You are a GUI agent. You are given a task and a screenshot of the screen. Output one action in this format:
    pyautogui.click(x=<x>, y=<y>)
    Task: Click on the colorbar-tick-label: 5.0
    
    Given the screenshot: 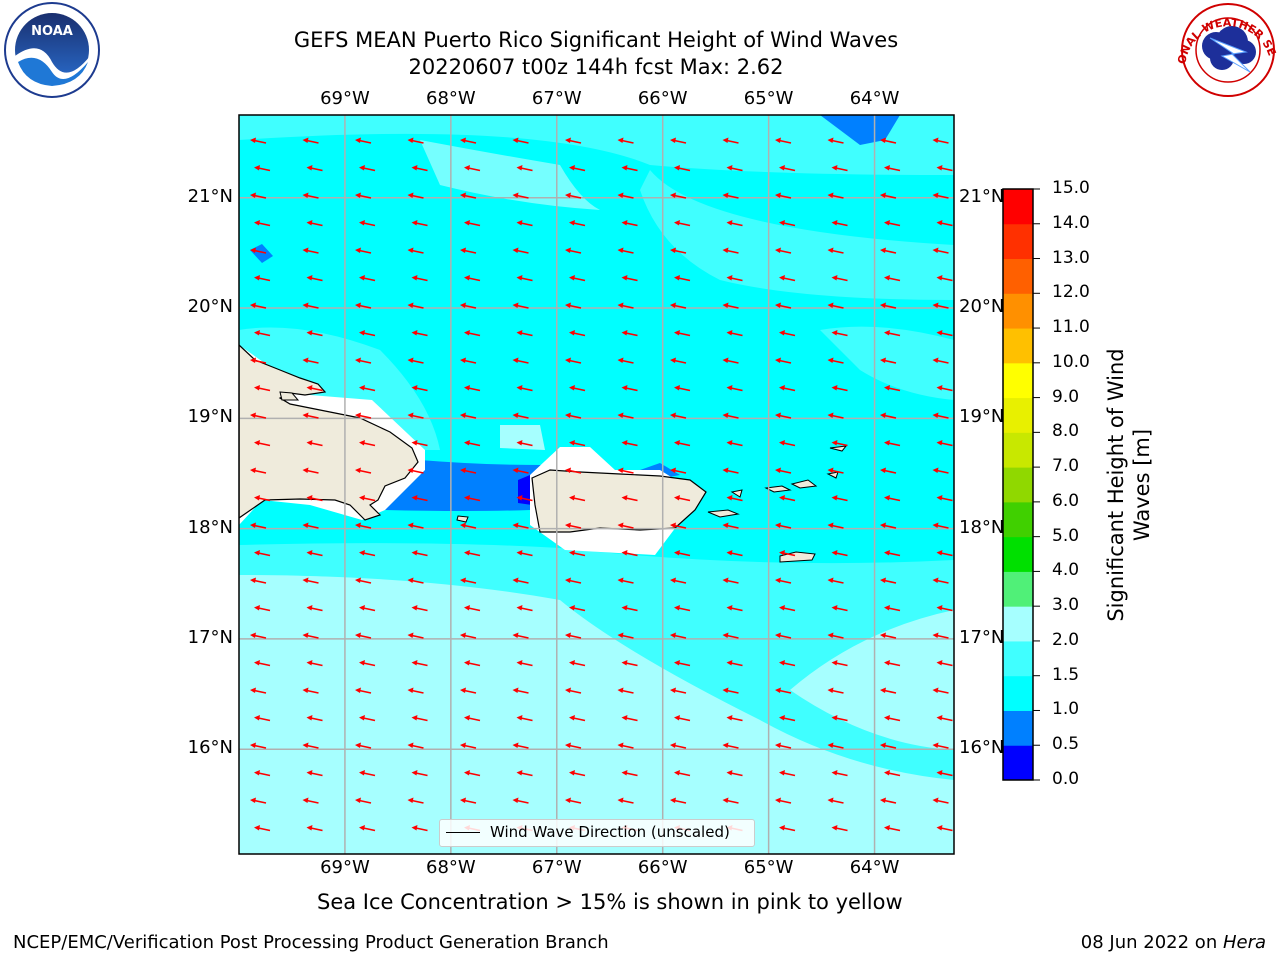 What is the action you would take?
    pyautogui.click(x=1066, y=535)
    